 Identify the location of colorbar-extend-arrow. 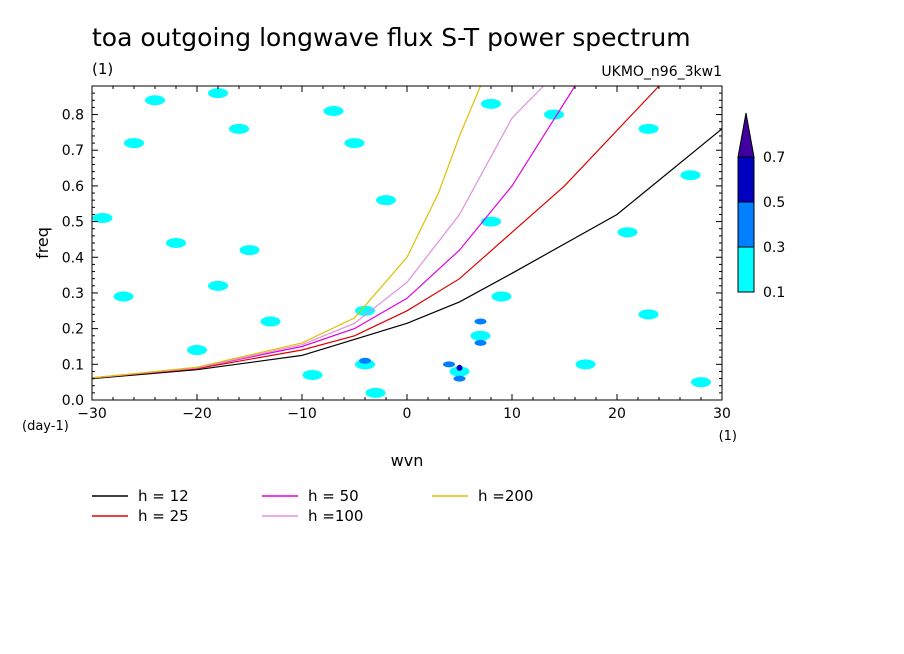
(746, 135).